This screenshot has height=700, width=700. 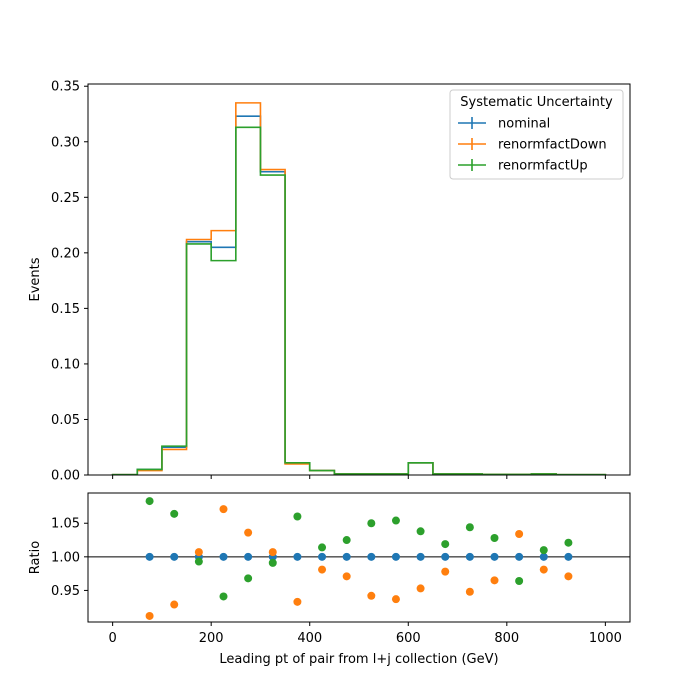 What do you see at coordinates (65, 420) in the screenshot?
I see `top-y-tick-label: 0.05` at bounding box center [65, 420].